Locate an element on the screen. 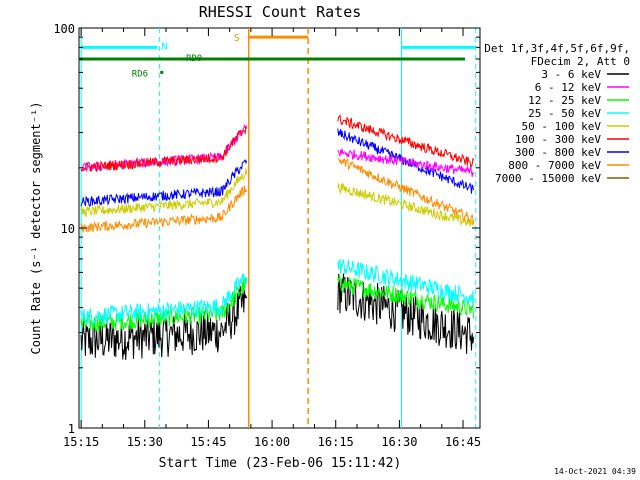 Image resolution: width=640 pixels, height=480 pixels. x-tick-label: 16:45 is located at coordinates (463, 442).